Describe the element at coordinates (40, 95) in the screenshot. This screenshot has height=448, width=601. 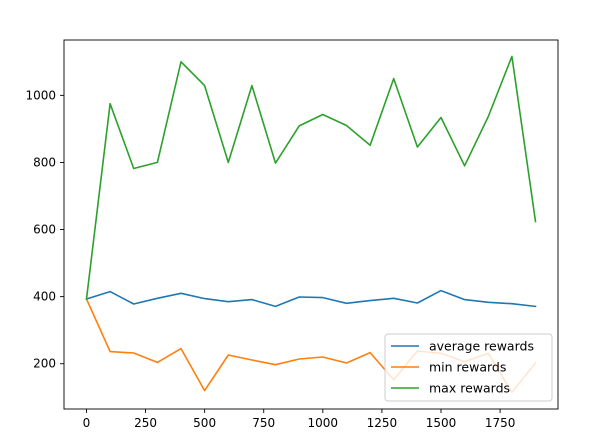
I see `y-tick-label: 1000` at that location.